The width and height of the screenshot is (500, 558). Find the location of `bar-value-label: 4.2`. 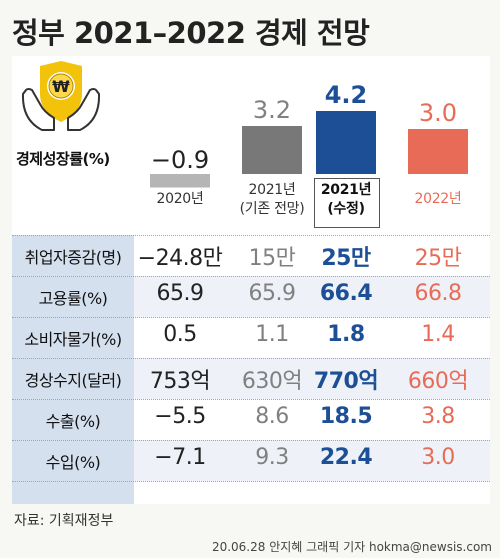

bar-value-label: 4.2 is located at coordinates (346, 95).